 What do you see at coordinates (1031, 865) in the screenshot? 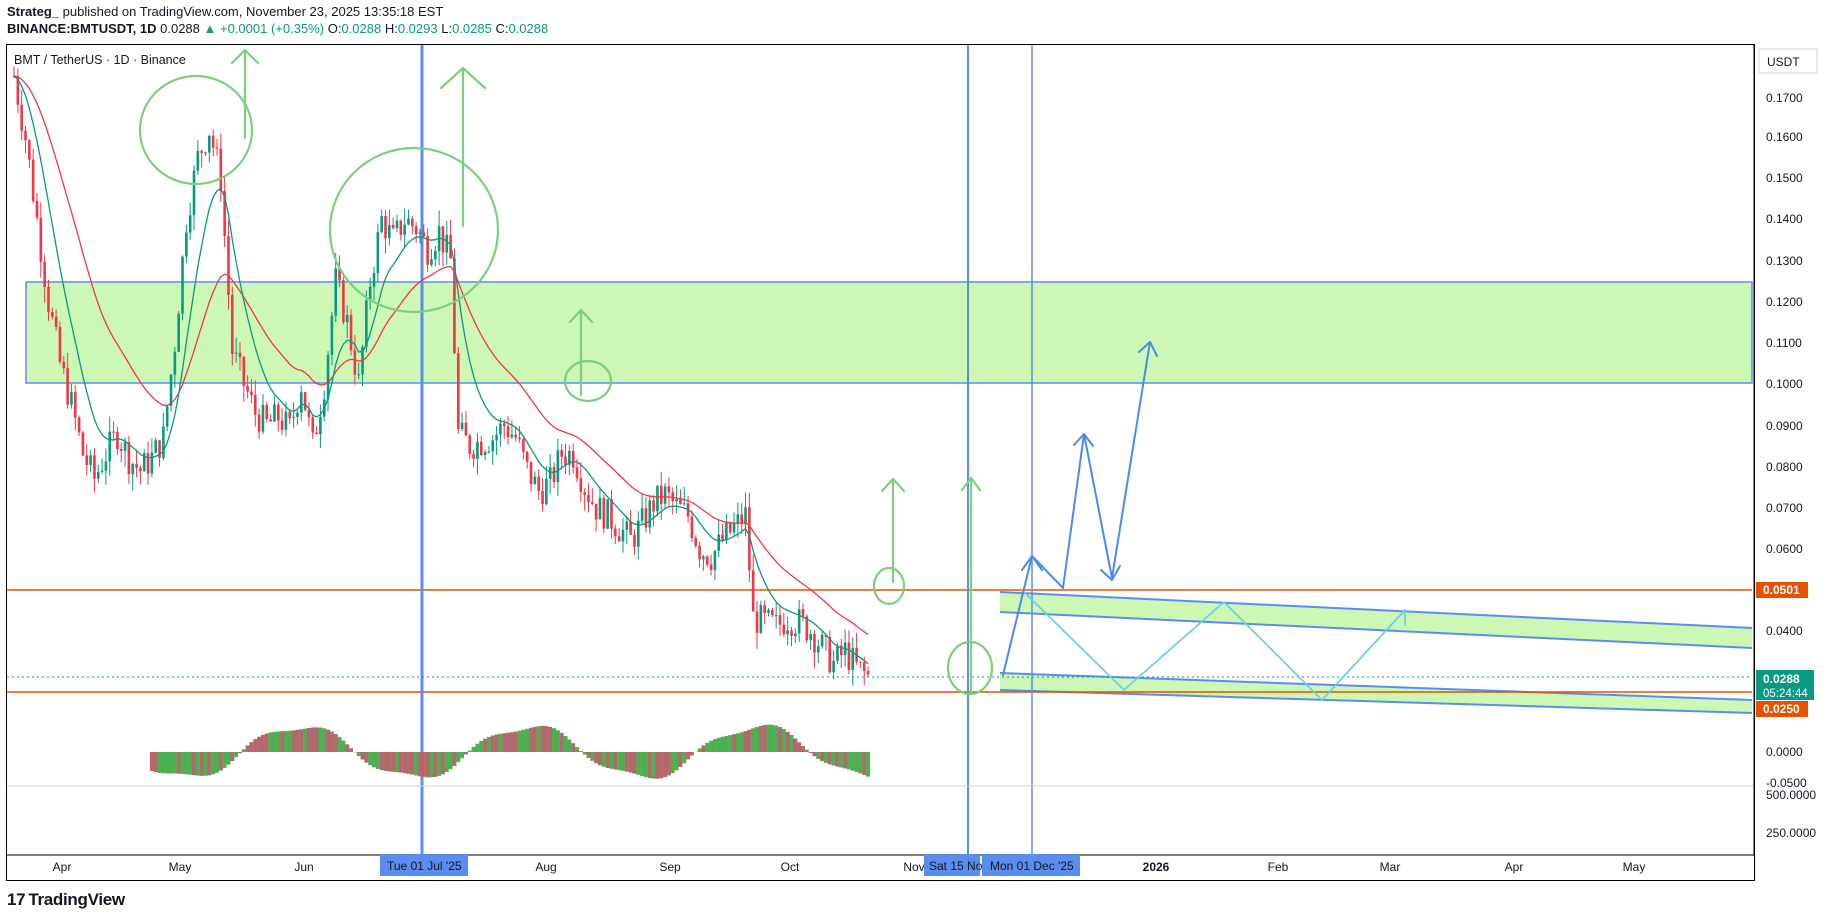
I see `time-highlight-dec` at bounding box center [1031, 865].